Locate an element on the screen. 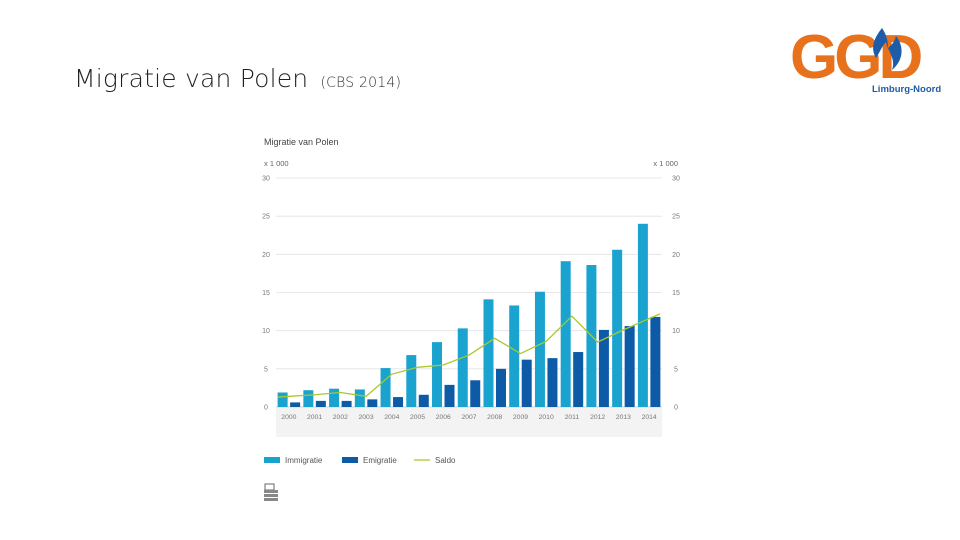 This screenshot has width=960, height=540. document-stack-icon is located at coordinates (271, 492).